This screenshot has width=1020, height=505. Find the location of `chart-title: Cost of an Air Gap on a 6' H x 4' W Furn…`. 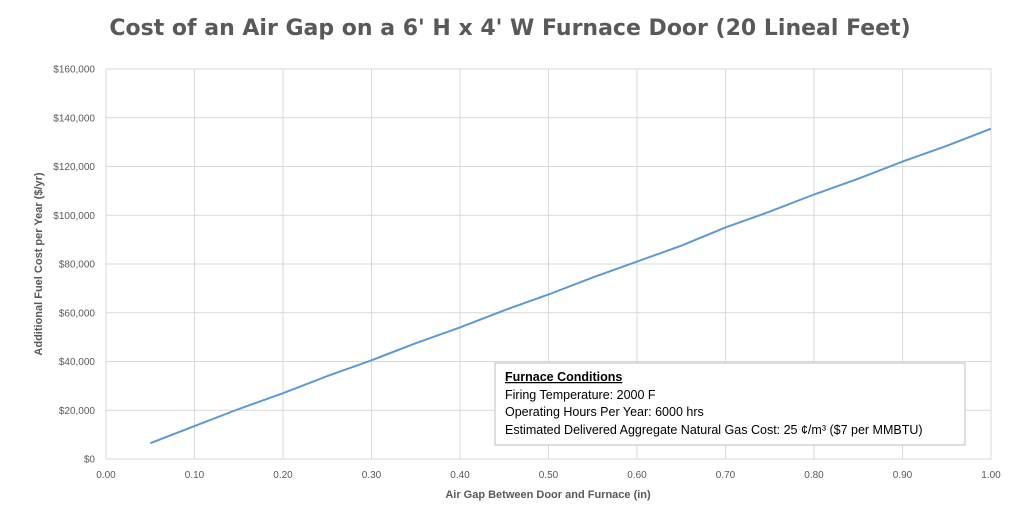

chart-title: Cost of an Air Gap on a 6' H x 4' W Furn… is located at coordinates (509, 28).